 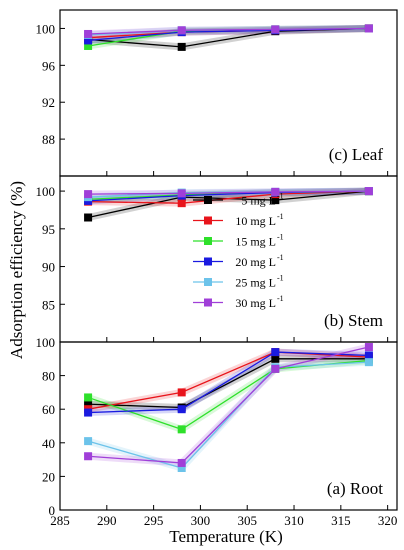 I want to click on x-axis: 285 290 295 300 305 310 315 320, so click(x=223, y=520).